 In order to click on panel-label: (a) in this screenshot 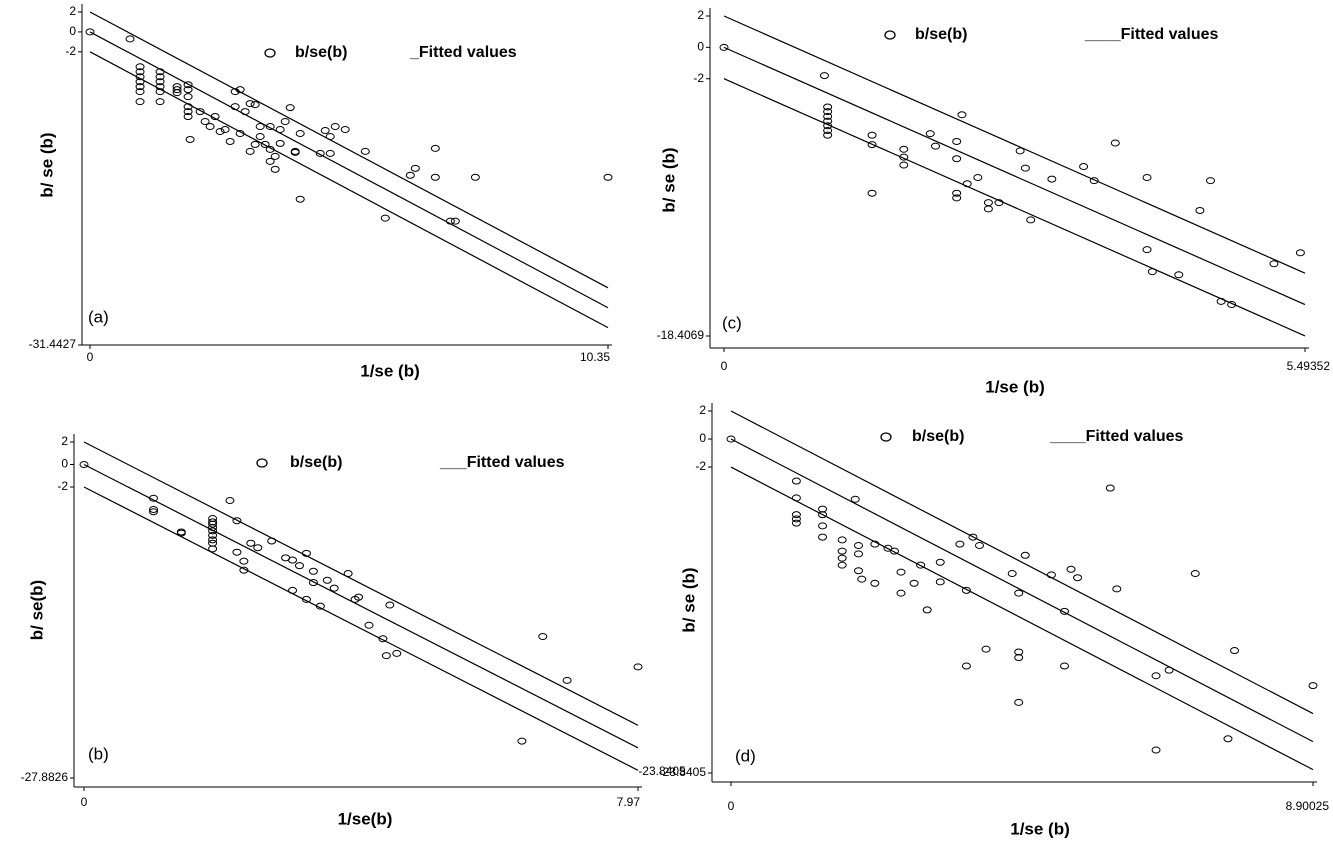, I will do `click(98, 316)`.